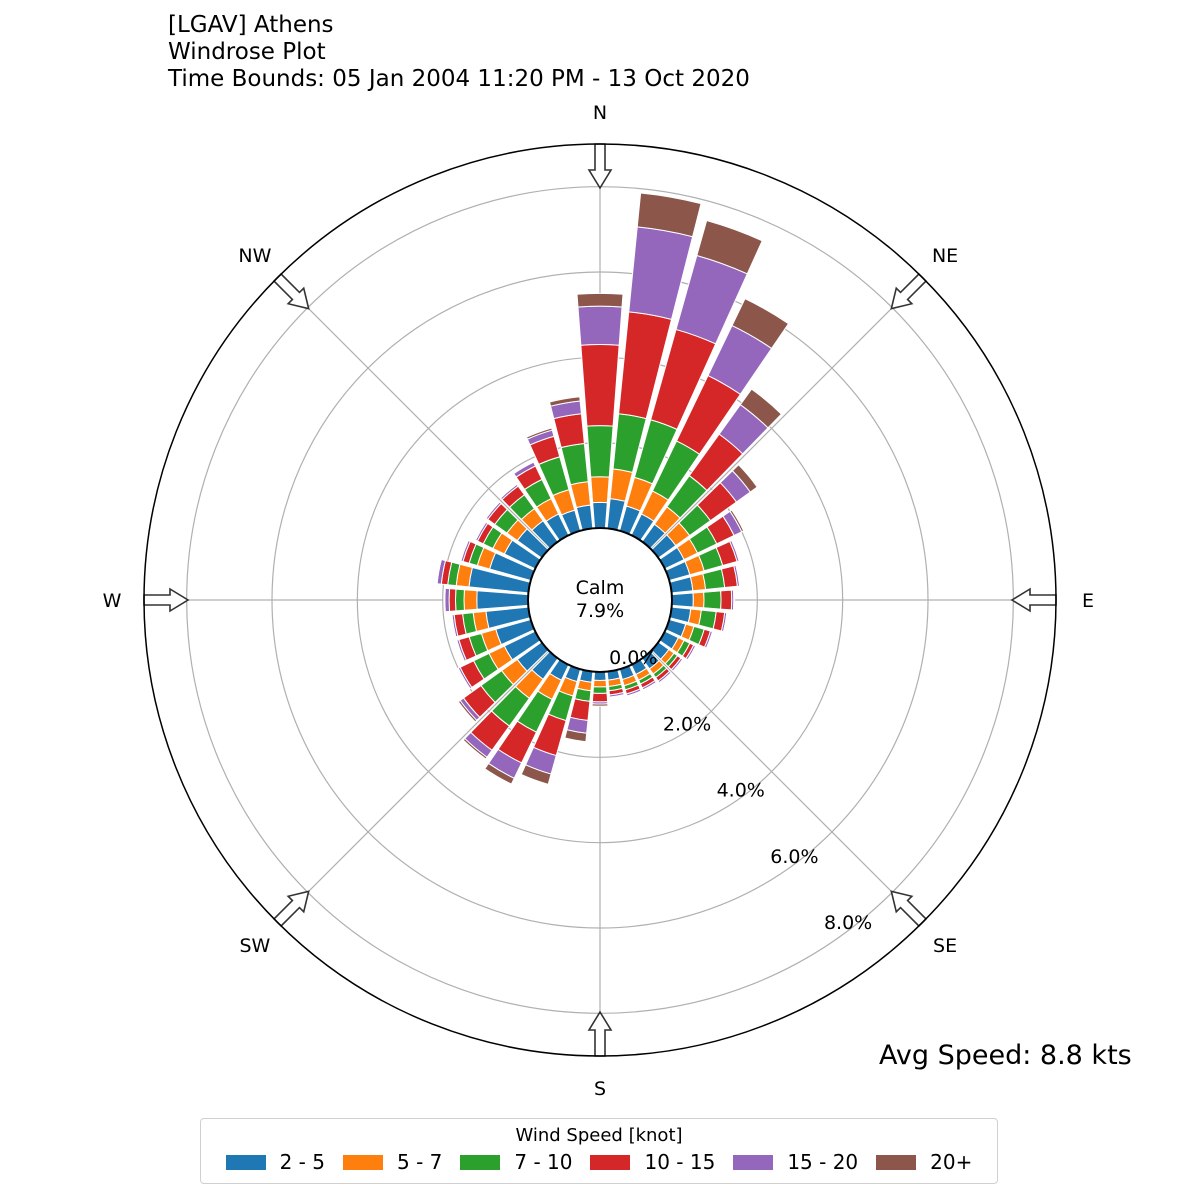  I want to click on compass-label-n: N, so click(600, 113).